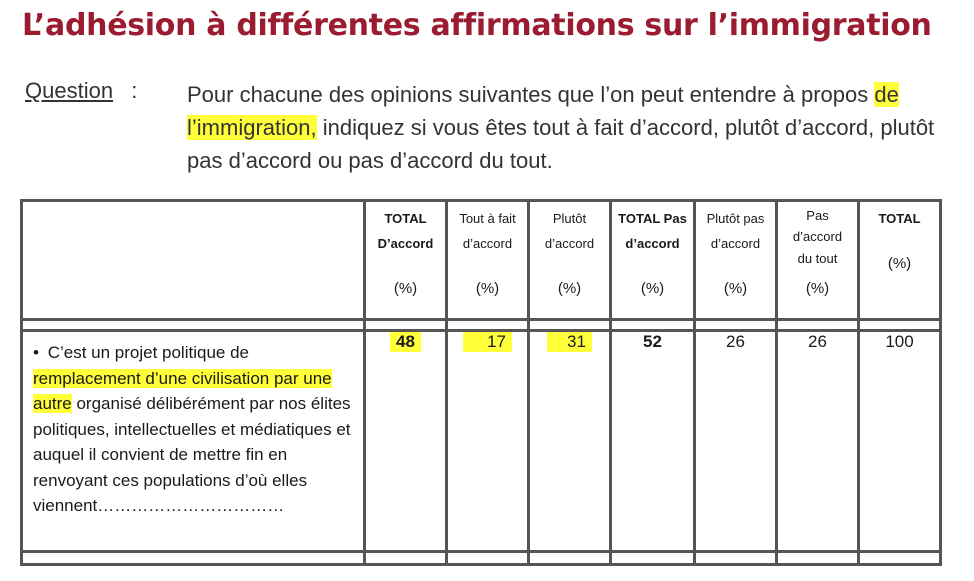 This screenshot has height=581, width=974. Describe the element at coordinates (481, 325) in the screenshot. I see `table-separator-row` at that location.